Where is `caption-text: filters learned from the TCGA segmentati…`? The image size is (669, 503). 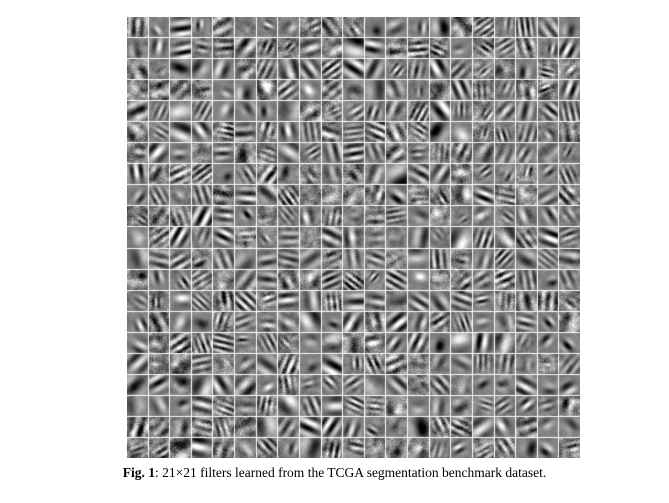
caption-text: filters learned from the TCGA segmentati… is located at coordinates (371, 472).